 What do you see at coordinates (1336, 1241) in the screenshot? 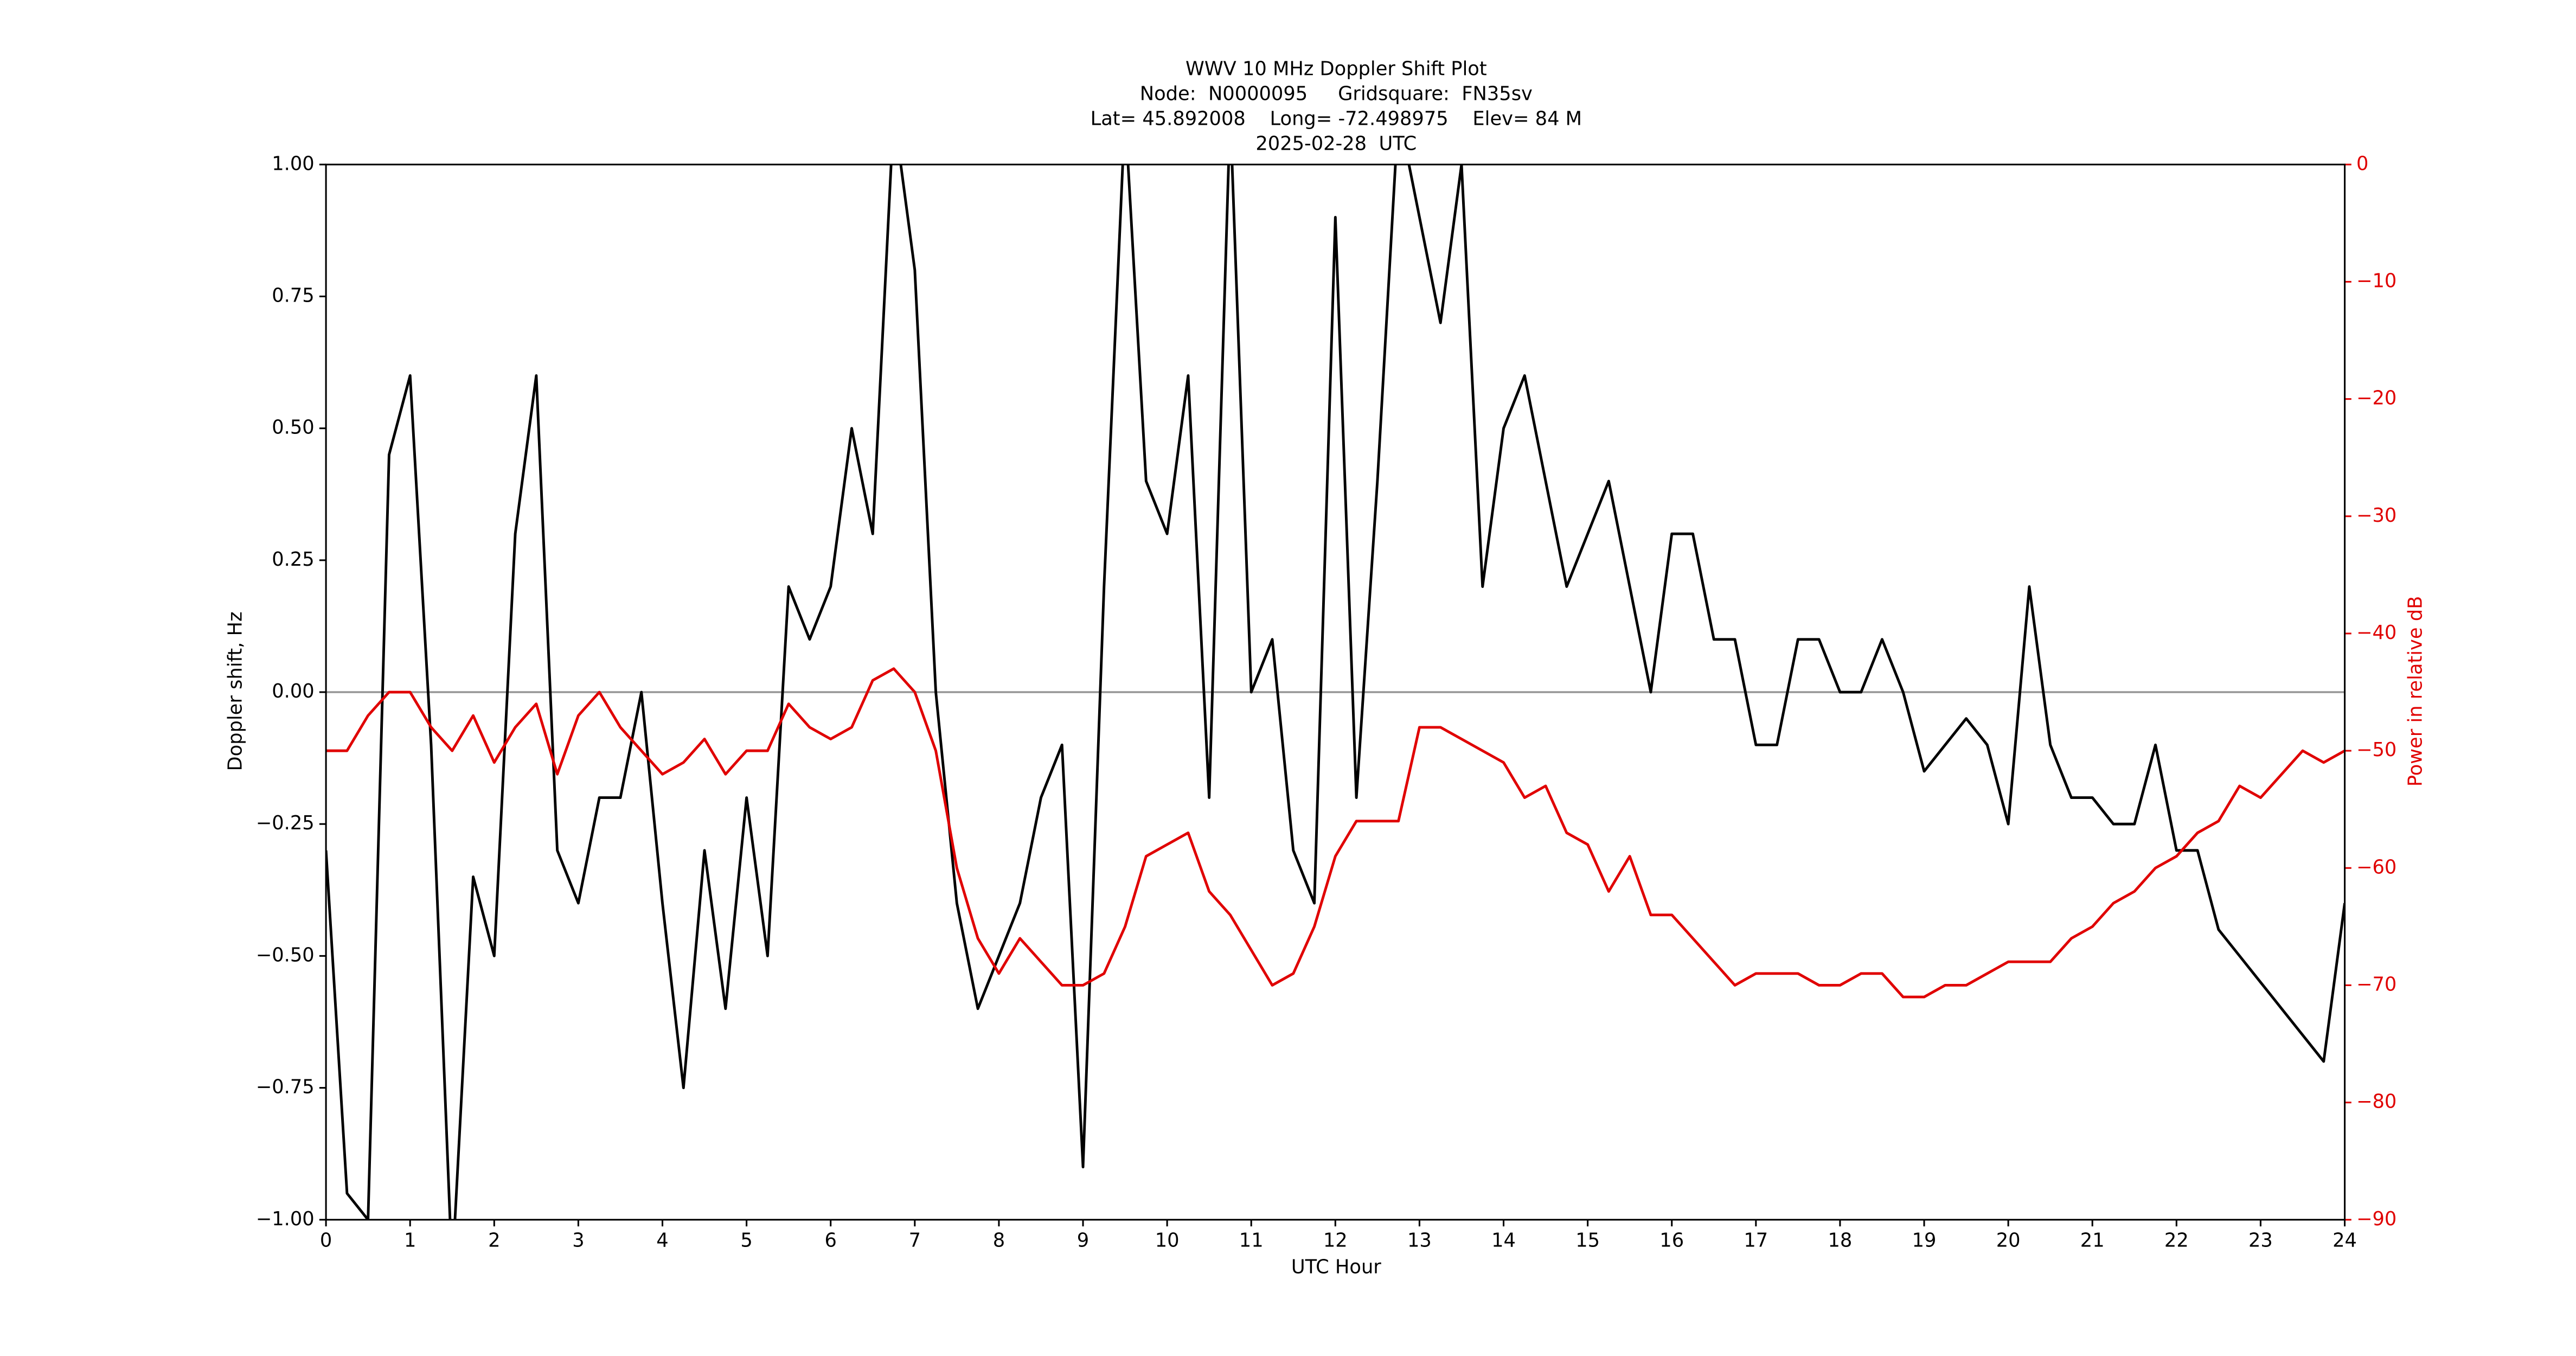
I see `x-tick-label: 12` at bounding box center [1336, 1241].